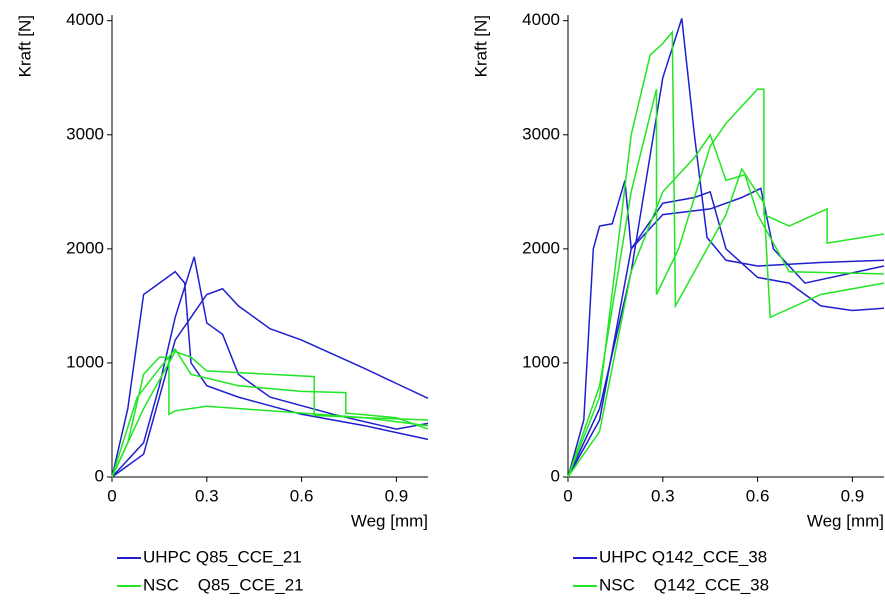 This screenshot has height=603, width=885. Describe the element at coordinates (684, 584) in the screenshot. I see `legend-label: NSC Q142_CCE_38` at that location.